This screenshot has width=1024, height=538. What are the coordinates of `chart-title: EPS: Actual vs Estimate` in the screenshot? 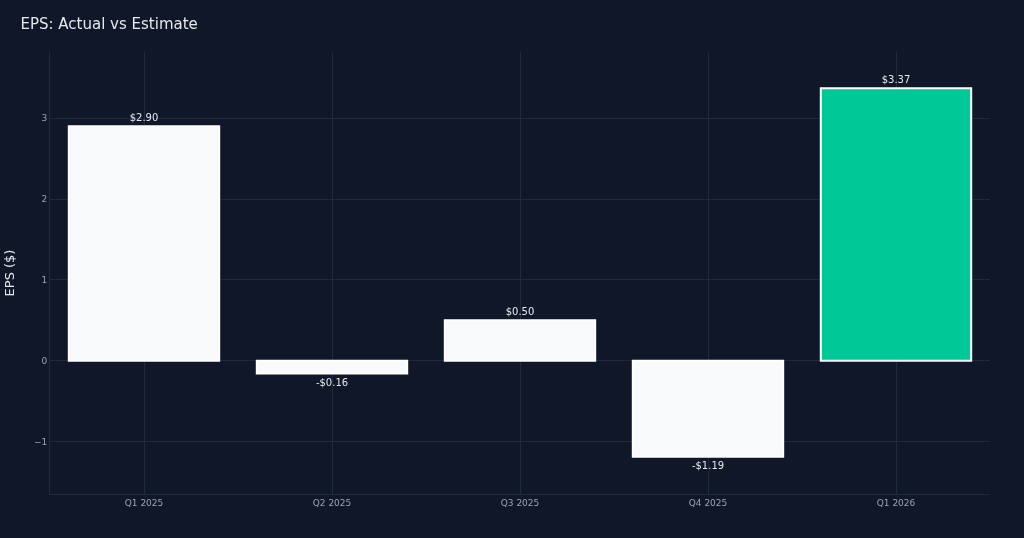 It's located at (109, 24).